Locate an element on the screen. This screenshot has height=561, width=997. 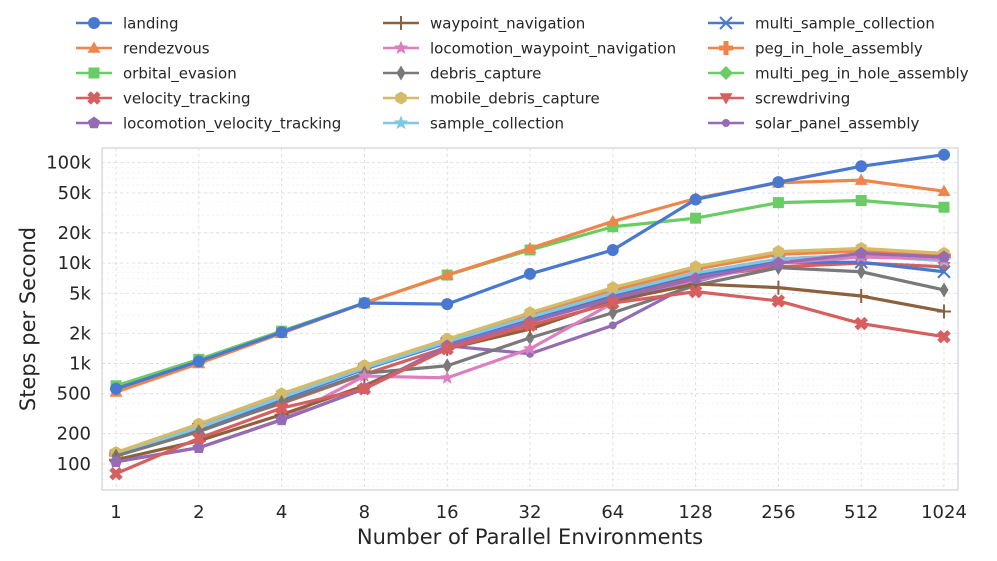
x-tick-label: 64 is located at coordinates (612, 512).